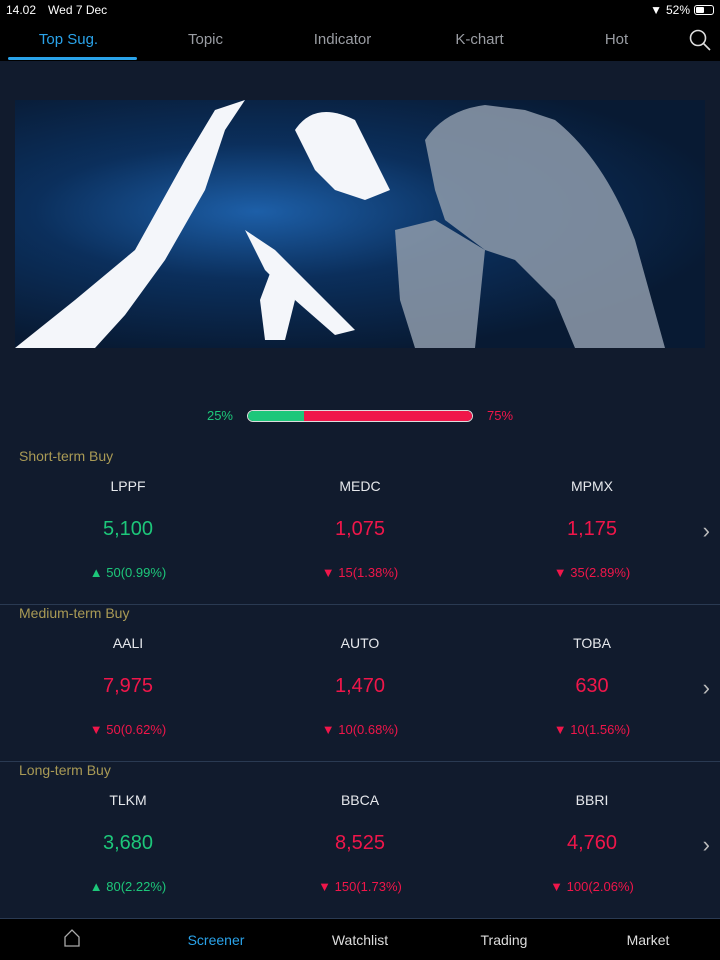 Image resolution: width=720 pixels, height=960 pixels. What do you see at coordinates (648, 939) in the screenshot?
I see `nav-market: Market` at bounding box center [648, 939].